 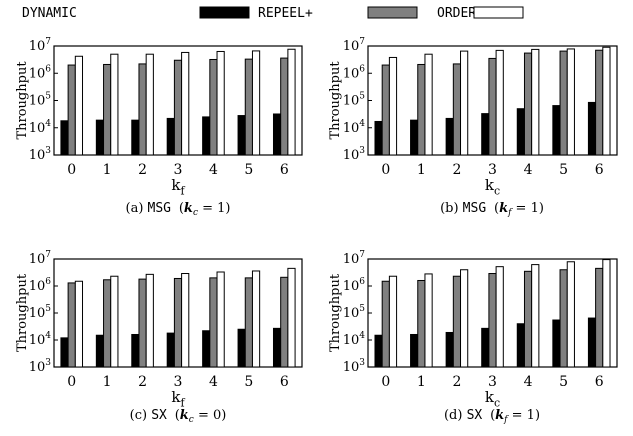 What do you see at coordinates (178, 399) in the screenshot?
I see `x-axis-label: kf` at bounding box center [178, 399].